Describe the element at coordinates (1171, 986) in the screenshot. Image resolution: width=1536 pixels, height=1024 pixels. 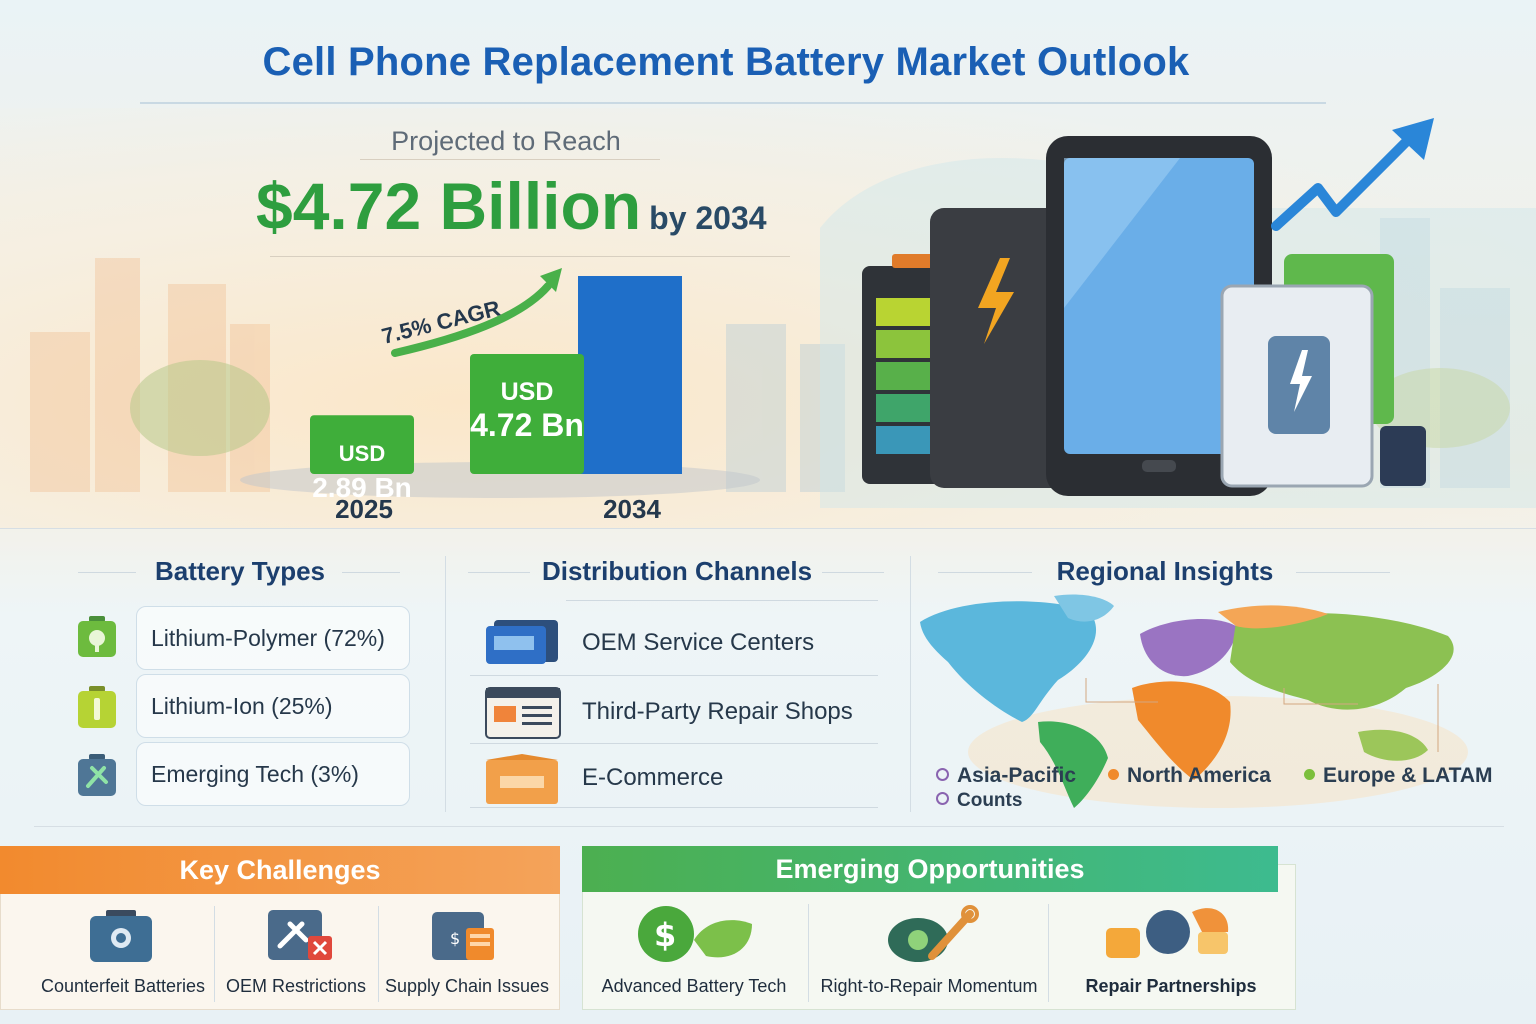
I see `opportunity-label-partnerships: Repair Partnerships` at that location.